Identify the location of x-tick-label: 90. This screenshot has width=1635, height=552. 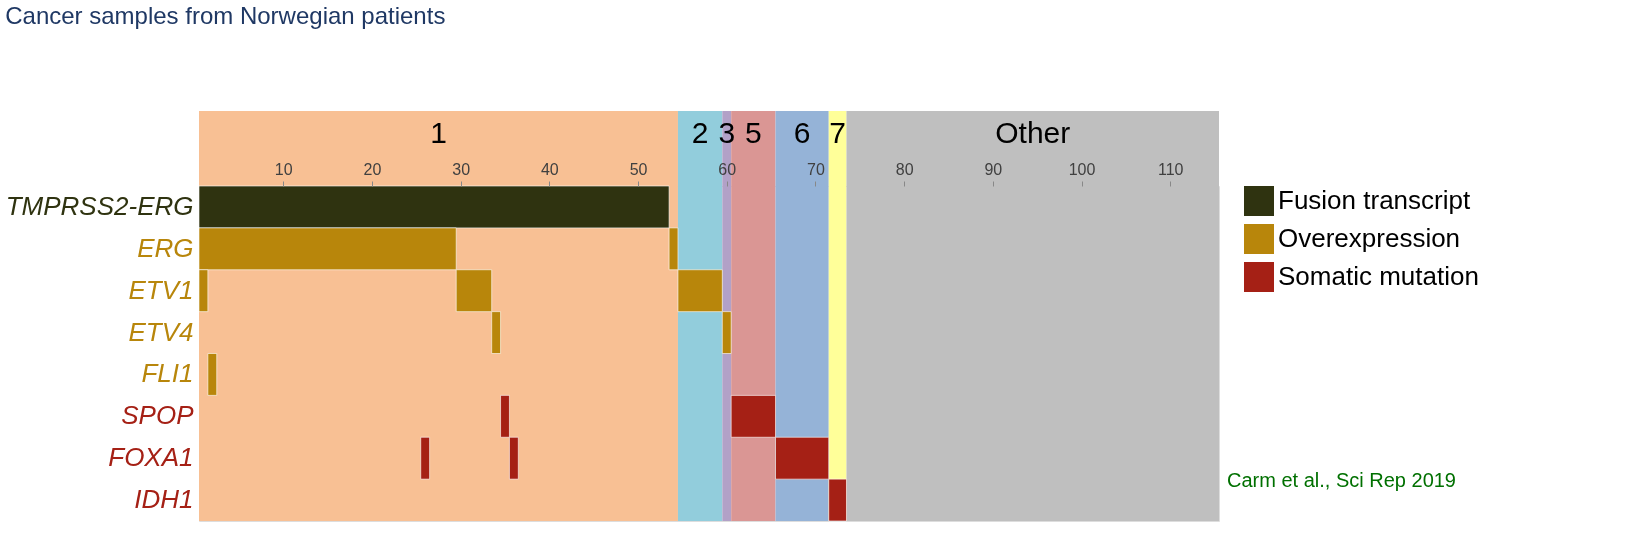
(993, 169).